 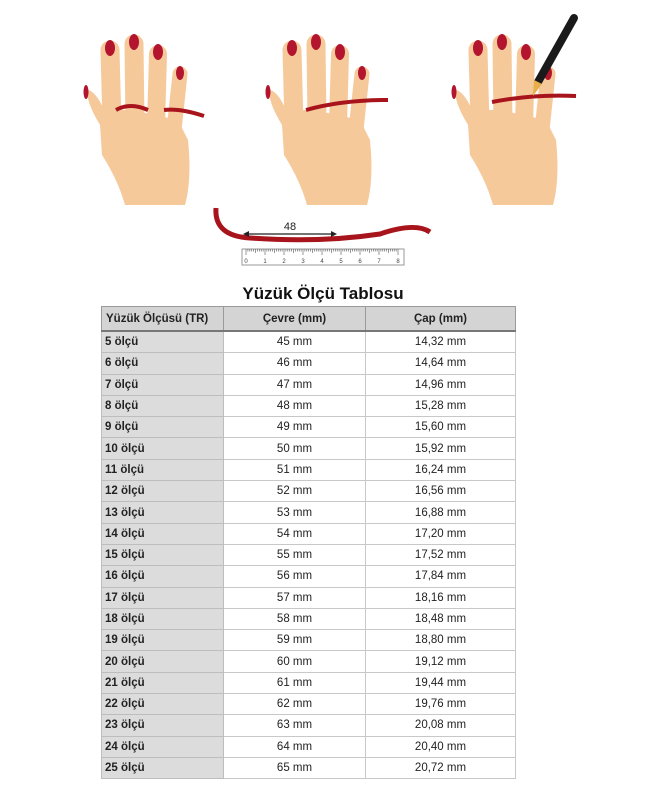 I want to click on cell-size: 11 ölçü, so click(x=162, y=470).